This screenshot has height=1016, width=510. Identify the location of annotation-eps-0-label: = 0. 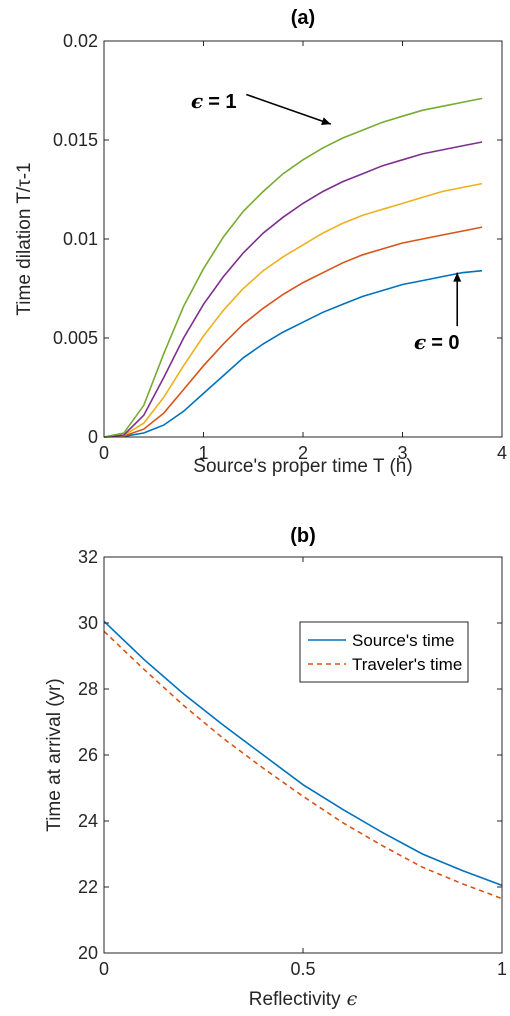
(445, 343).